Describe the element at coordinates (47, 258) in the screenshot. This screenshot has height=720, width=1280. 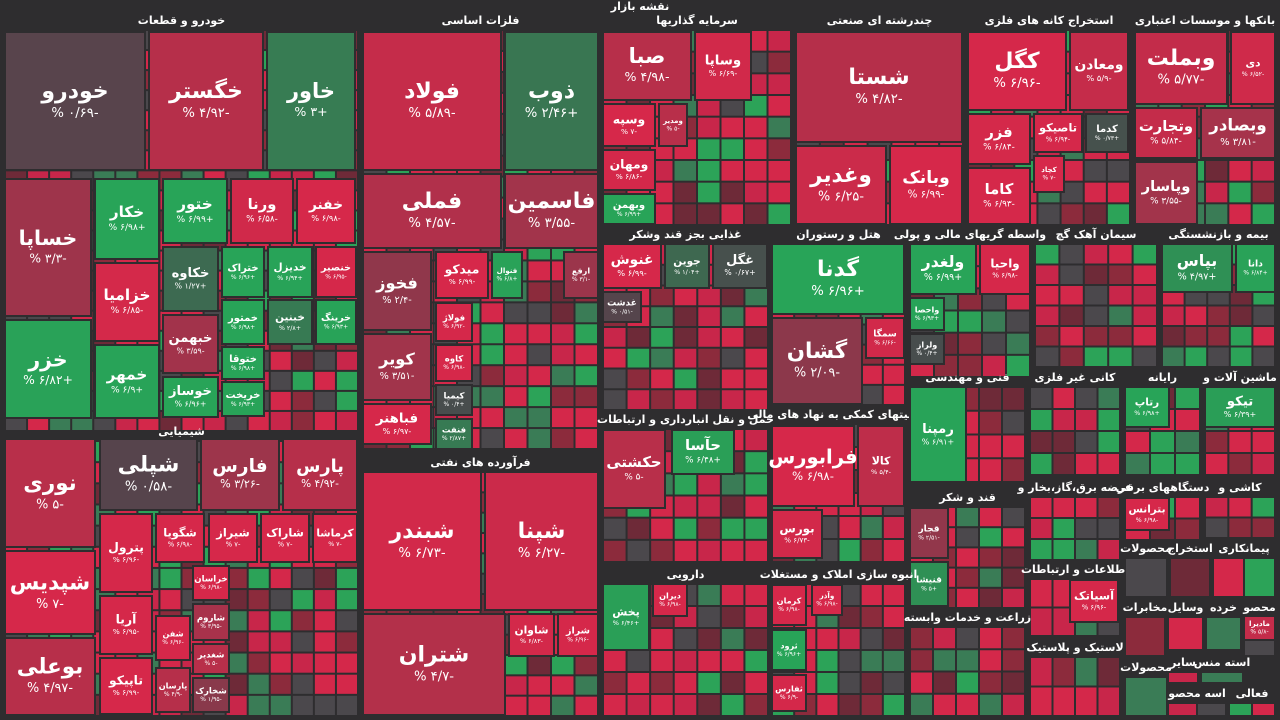
I see `tile-change: -۳/۳ %` at that location.